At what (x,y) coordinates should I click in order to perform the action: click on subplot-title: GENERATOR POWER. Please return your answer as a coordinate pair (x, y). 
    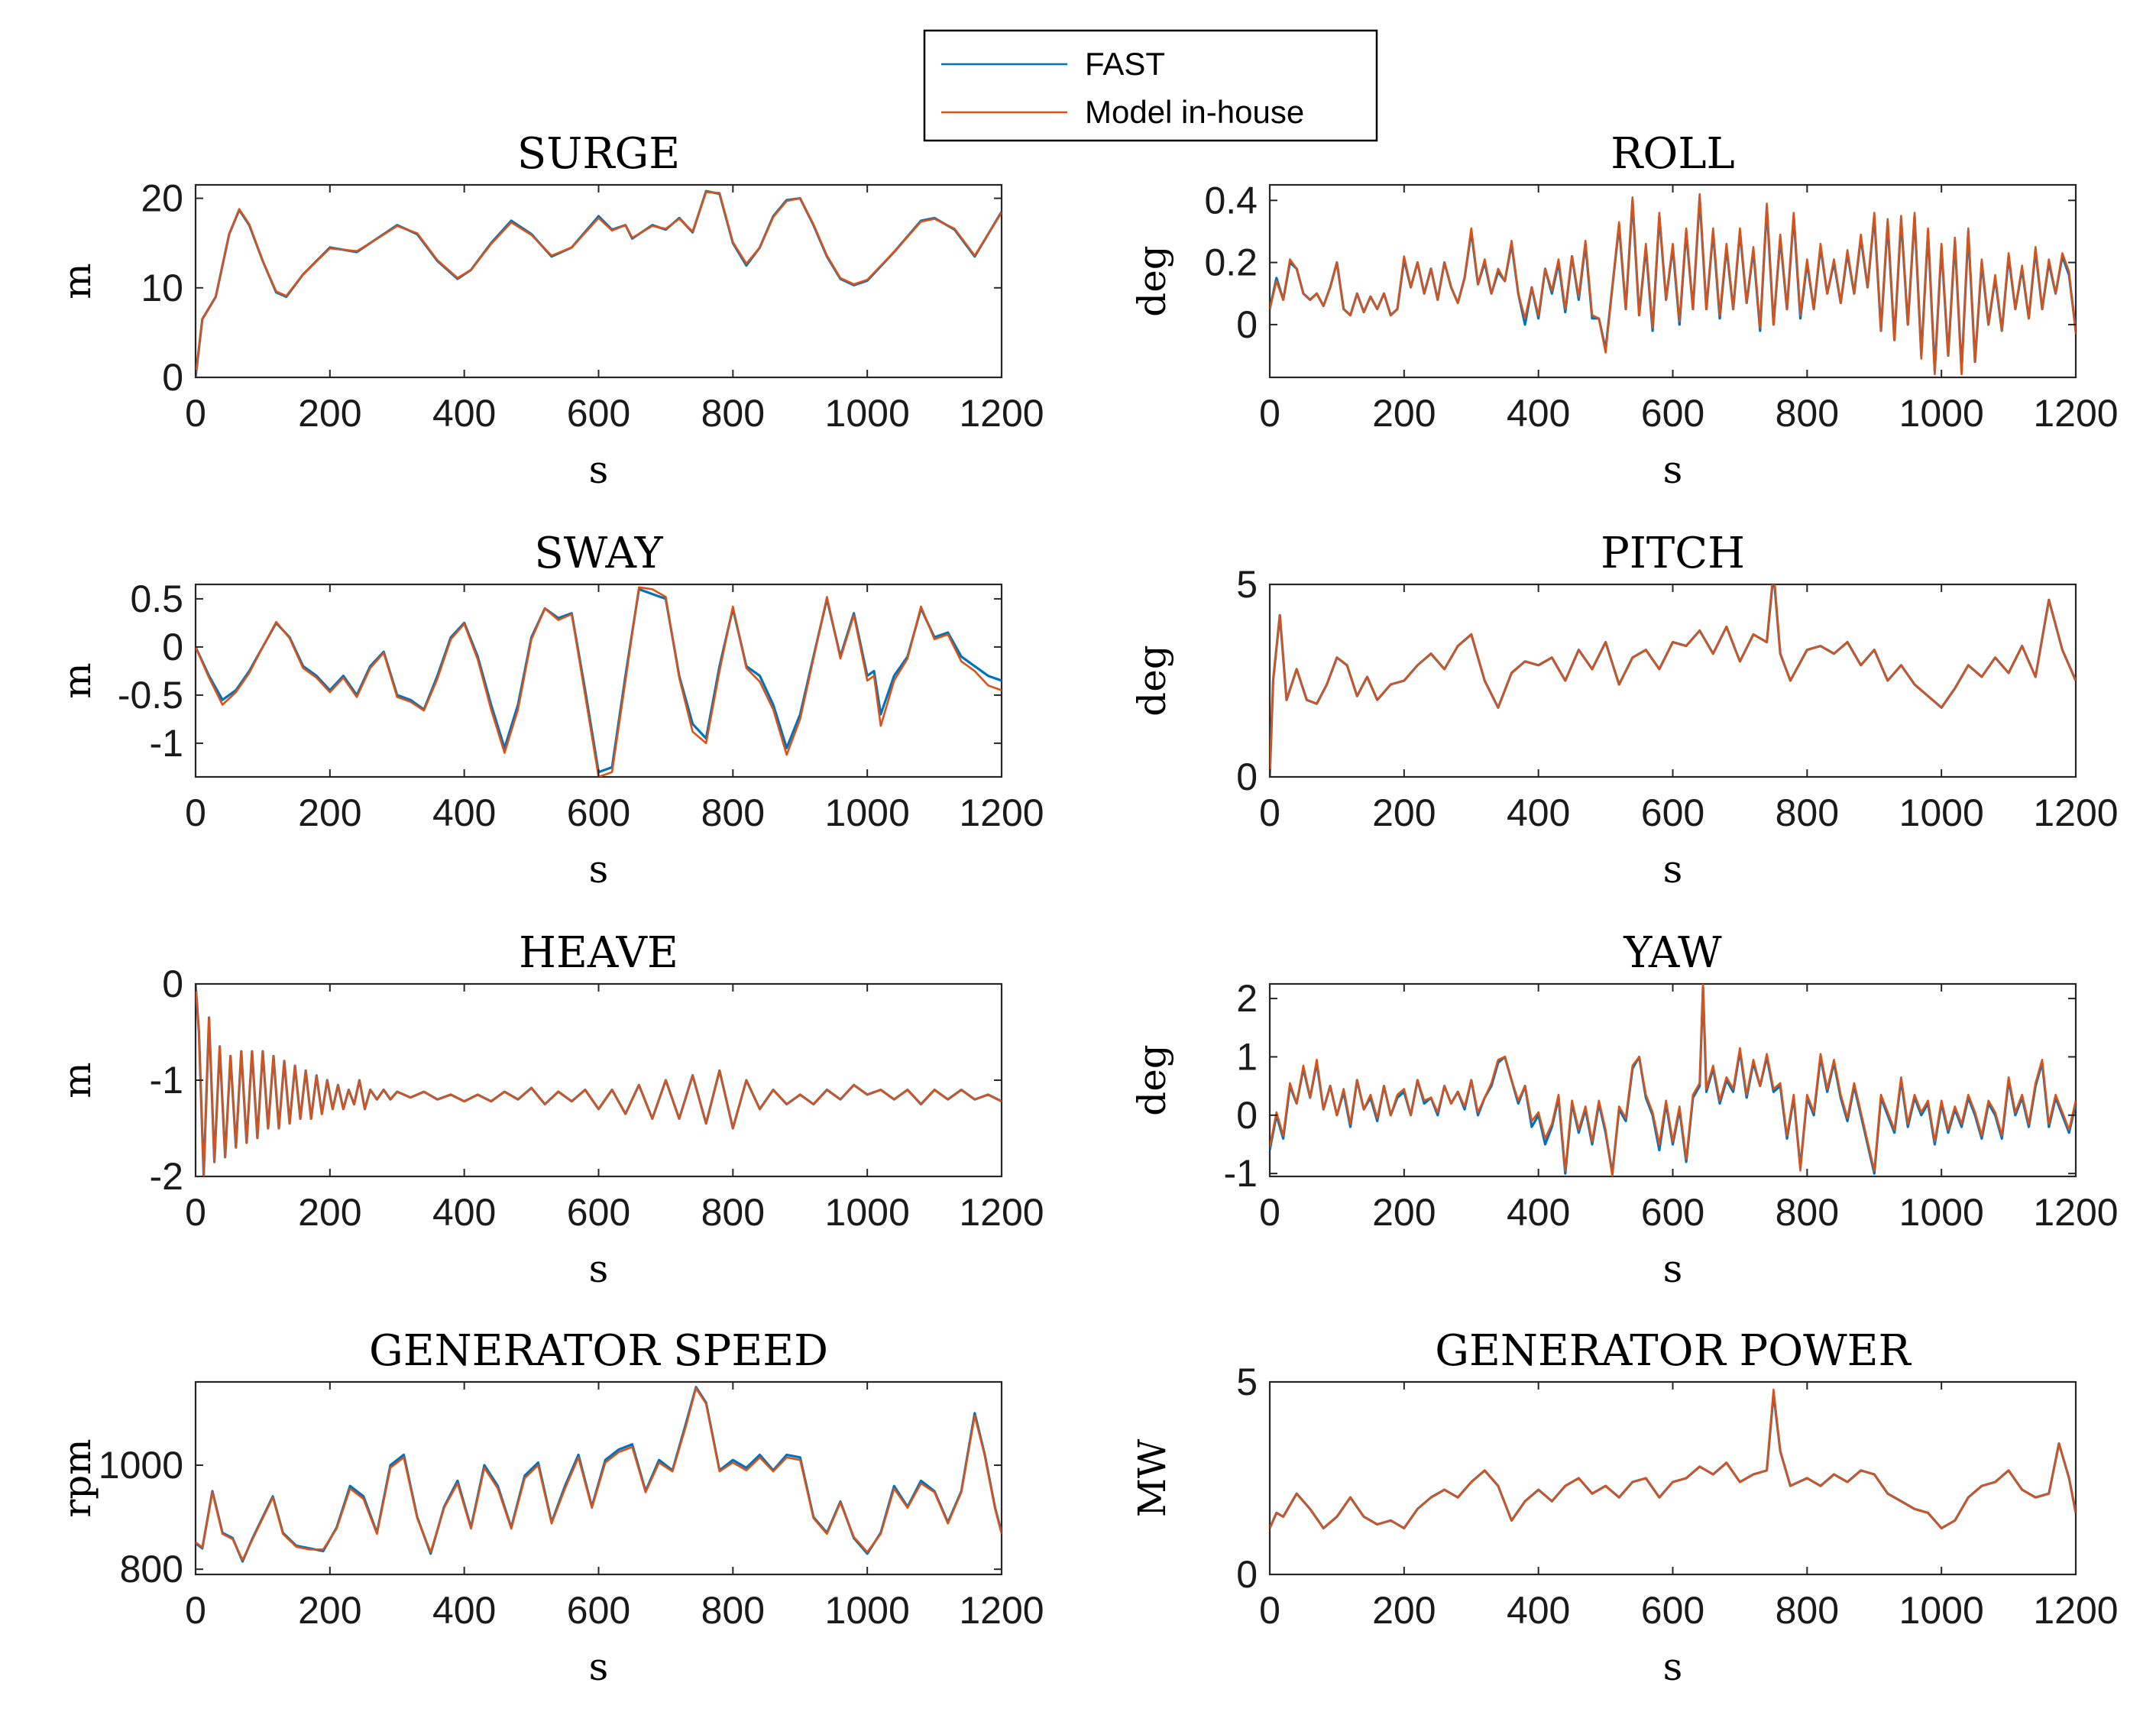
    Looking at the image, I should click on (1674, 1351).